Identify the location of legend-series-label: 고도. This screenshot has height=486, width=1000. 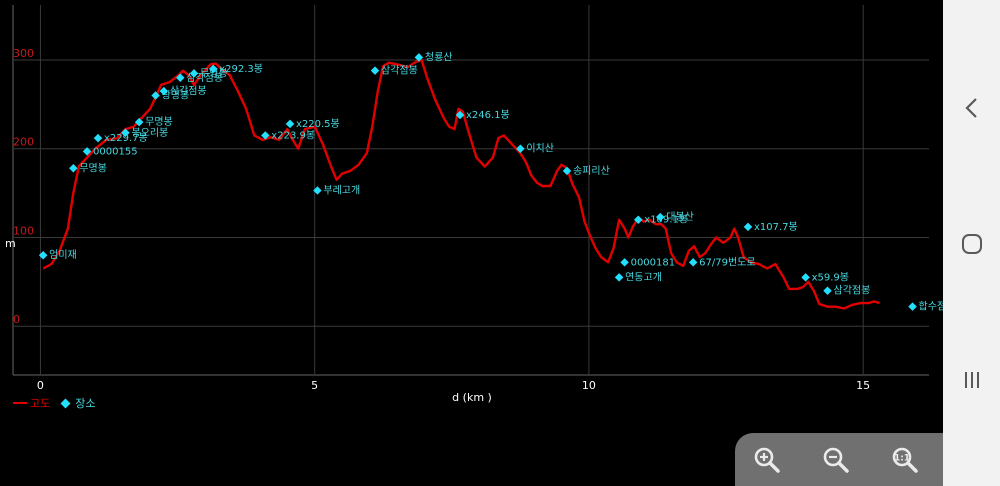
(40, 403).